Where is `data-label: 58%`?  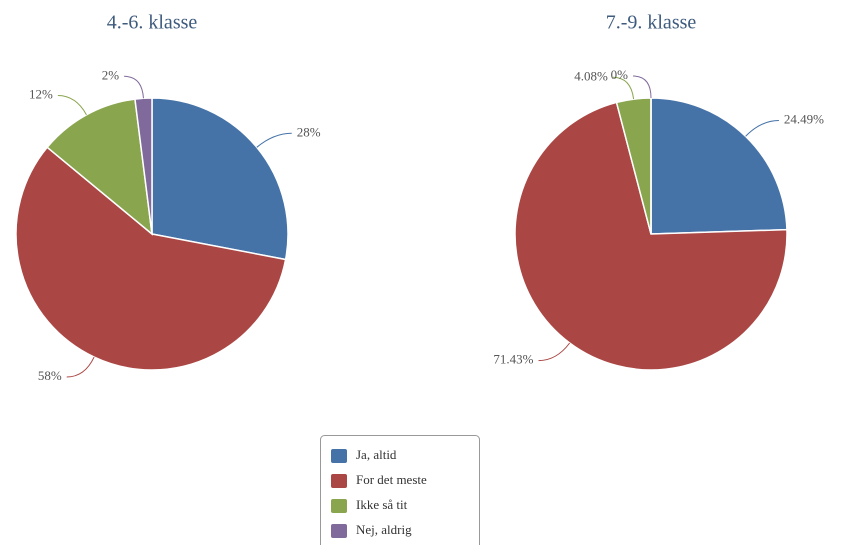 data-label: 58% is located at coordinates (50, 375).